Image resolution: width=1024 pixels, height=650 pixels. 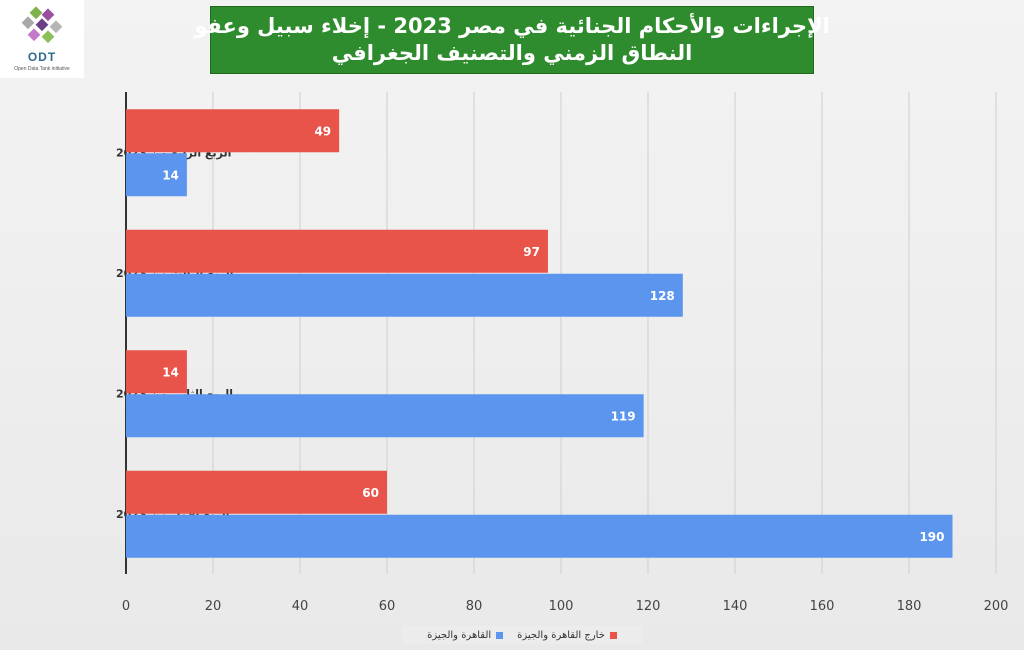 I want to click on data-label: 128, so click(x=662, y=296).